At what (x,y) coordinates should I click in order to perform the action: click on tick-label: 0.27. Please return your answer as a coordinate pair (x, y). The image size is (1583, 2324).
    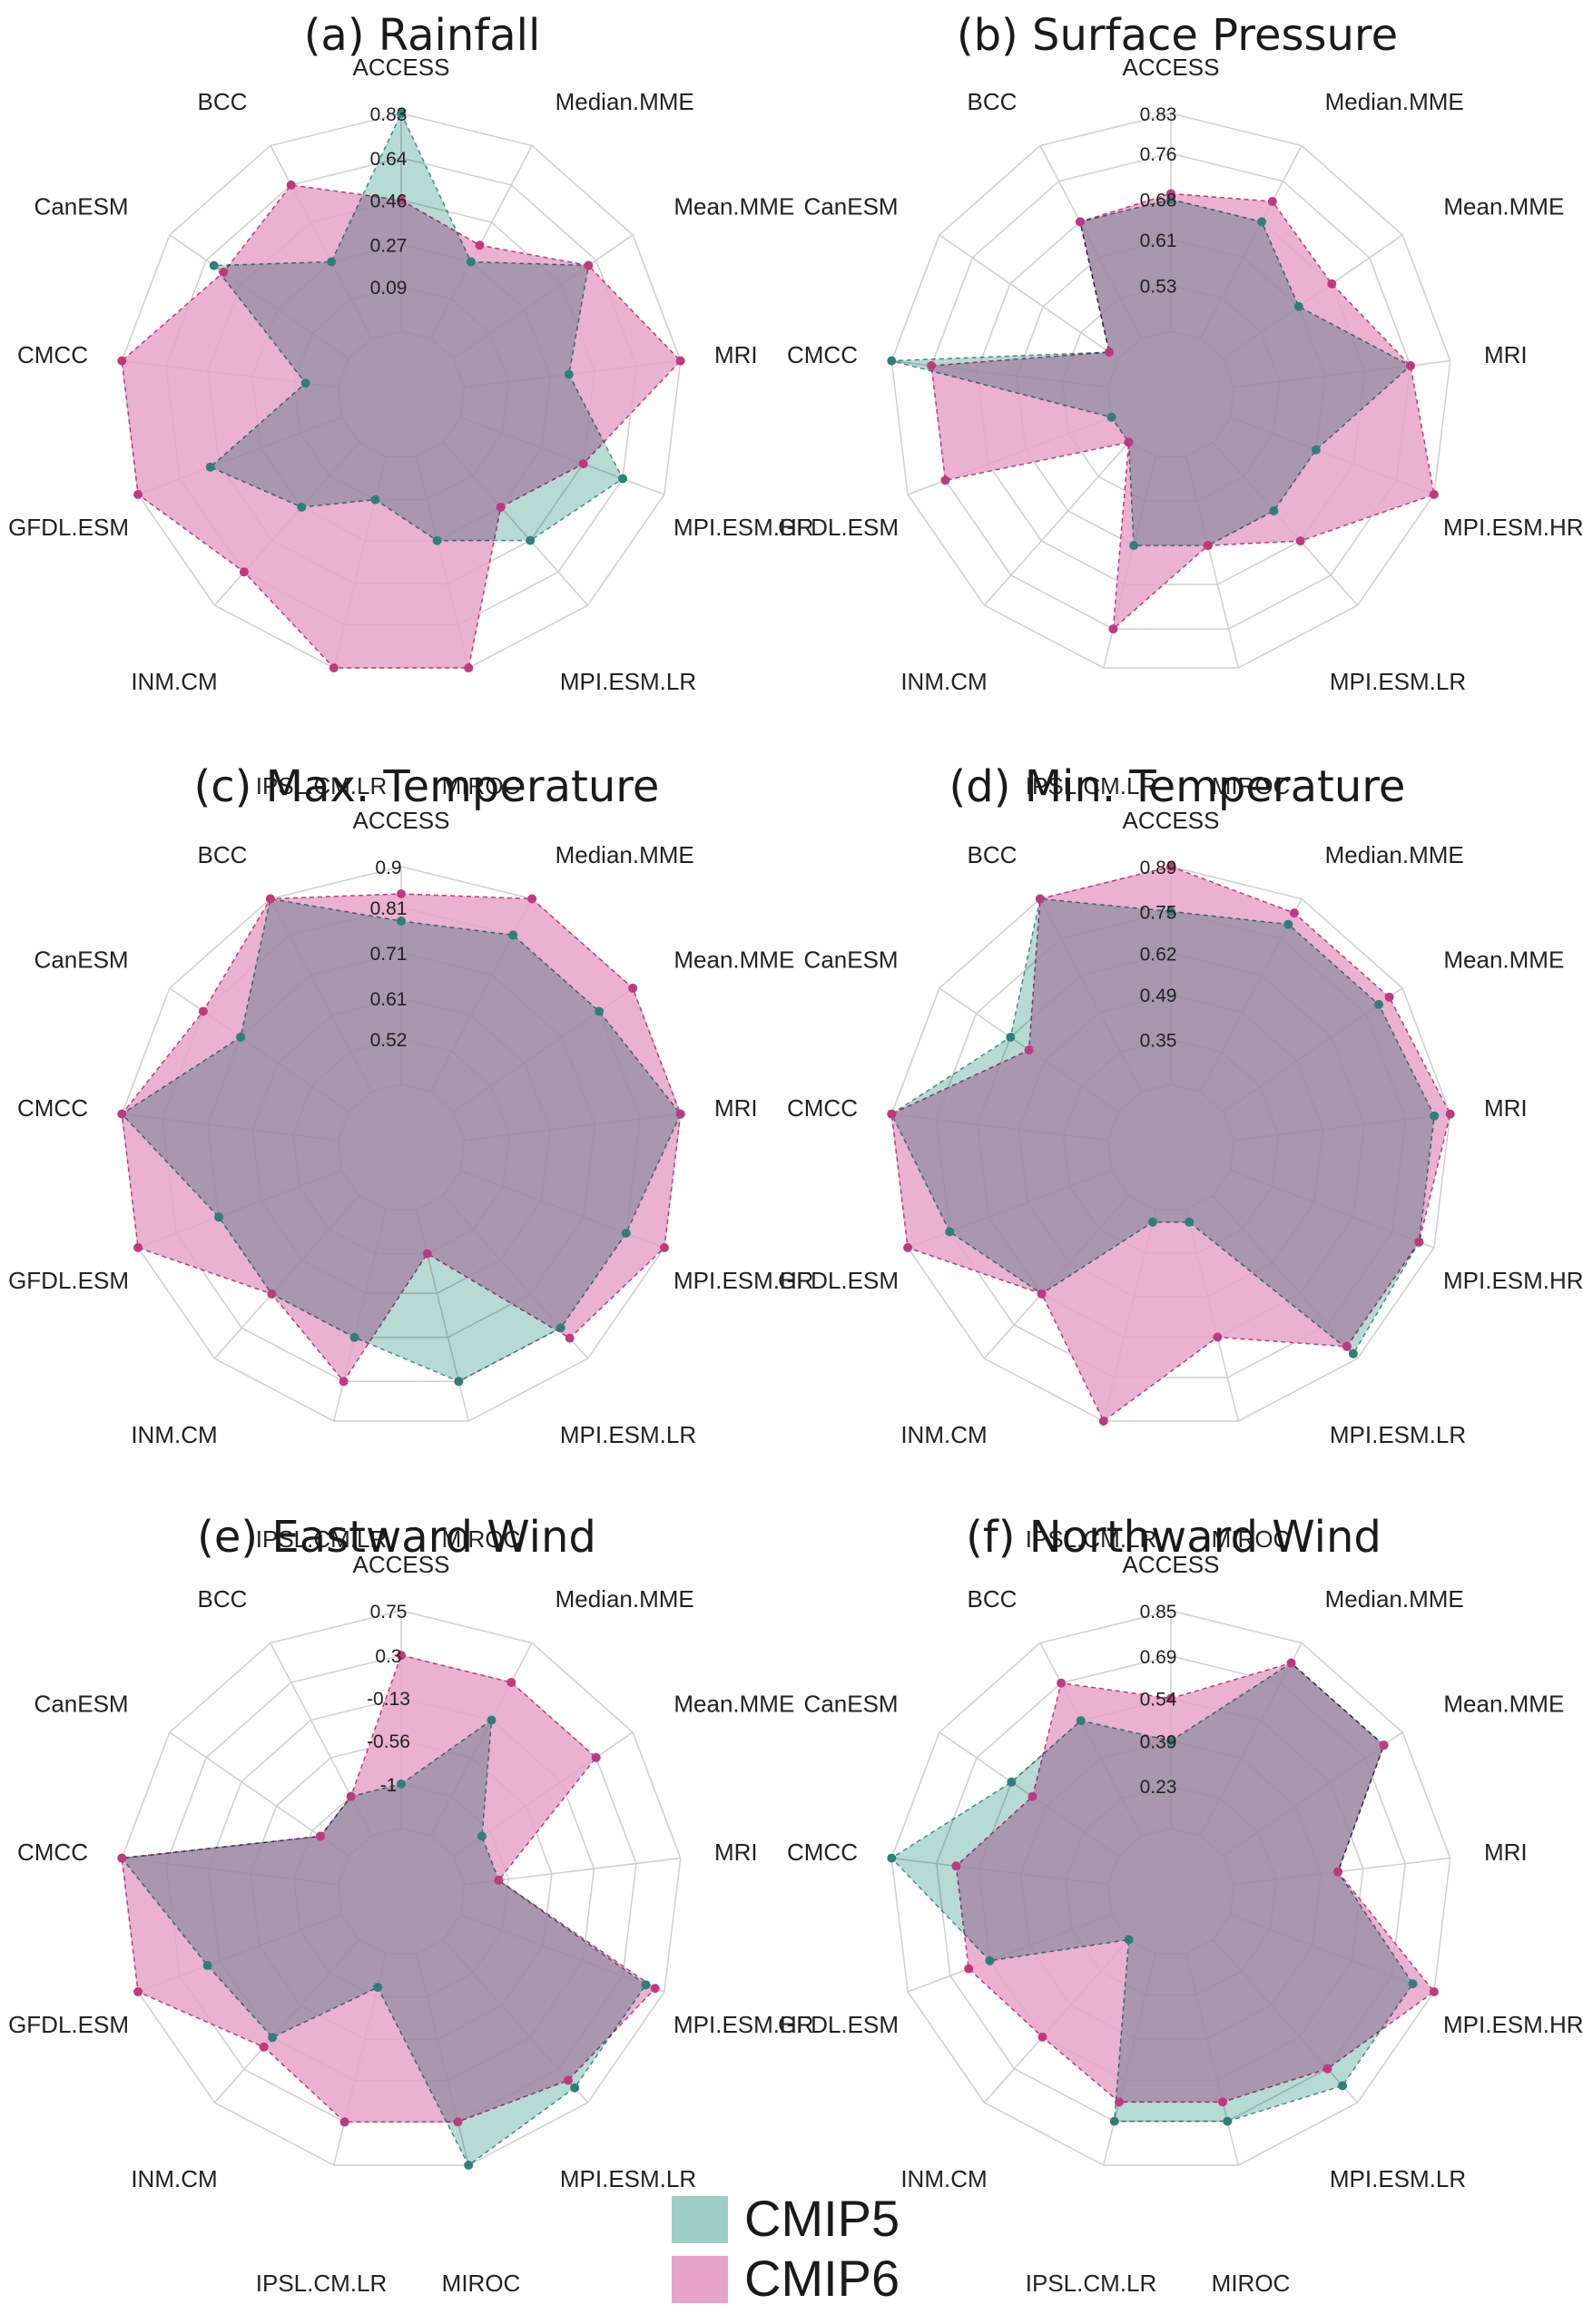
    Looking at the image, I should click on (389, 246).